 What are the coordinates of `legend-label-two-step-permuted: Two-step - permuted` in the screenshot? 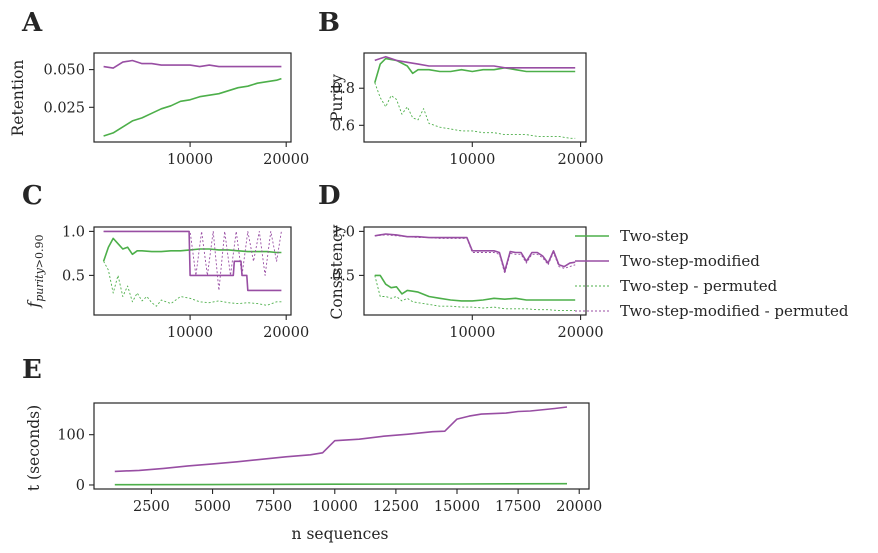 It's located at (699, 286).